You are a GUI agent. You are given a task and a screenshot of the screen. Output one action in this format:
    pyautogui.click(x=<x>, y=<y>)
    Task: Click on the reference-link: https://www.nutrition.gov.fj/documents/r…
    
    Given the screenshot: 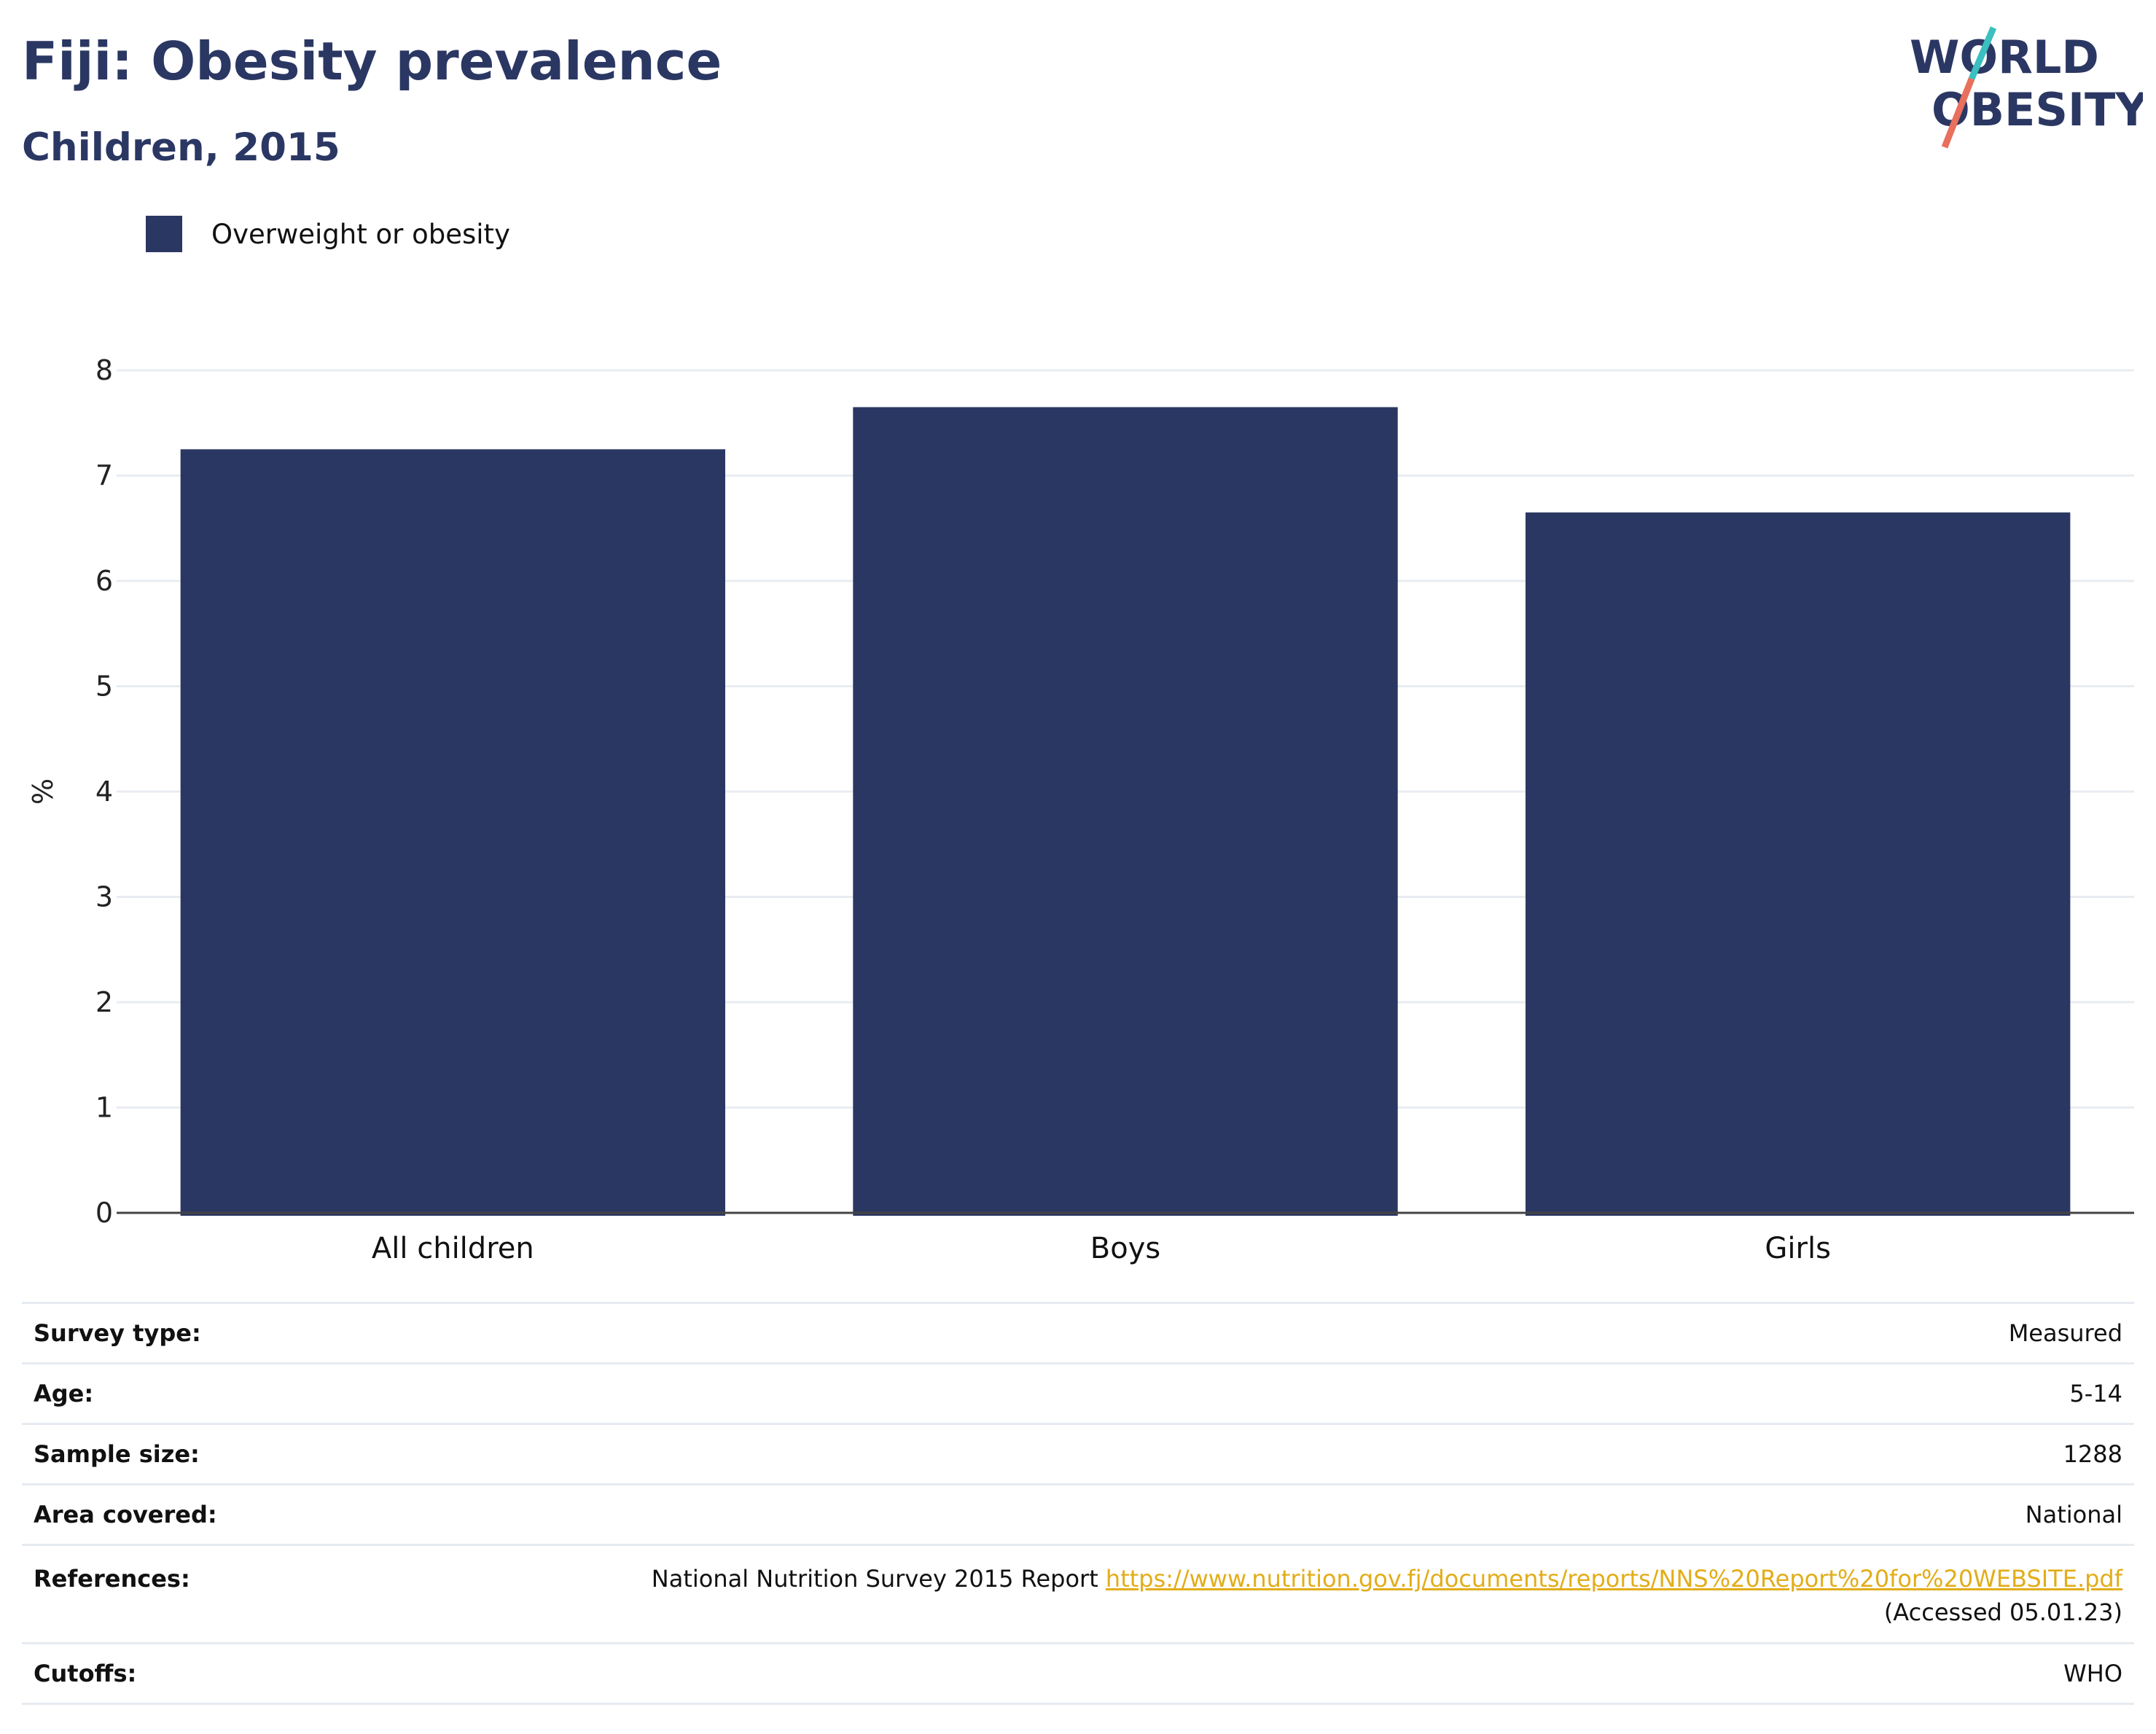 What is the action you would take?
    pyautogui.click(x=1614, y=1579)
    